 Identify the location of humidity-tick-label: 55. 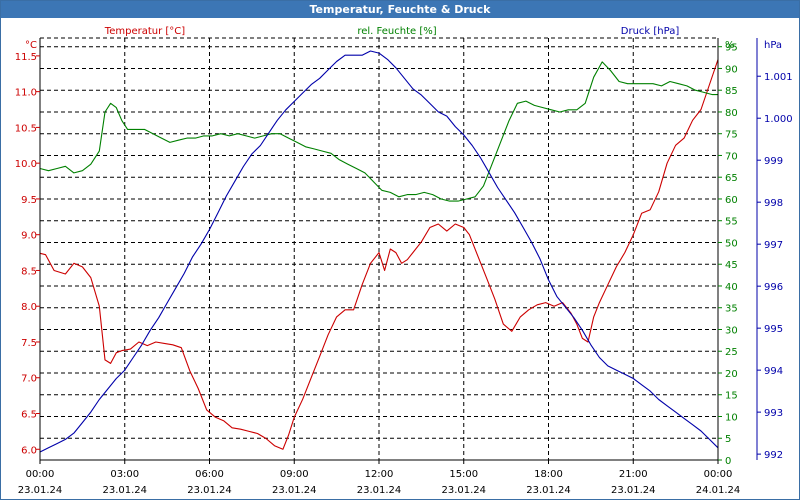
(731, 222).